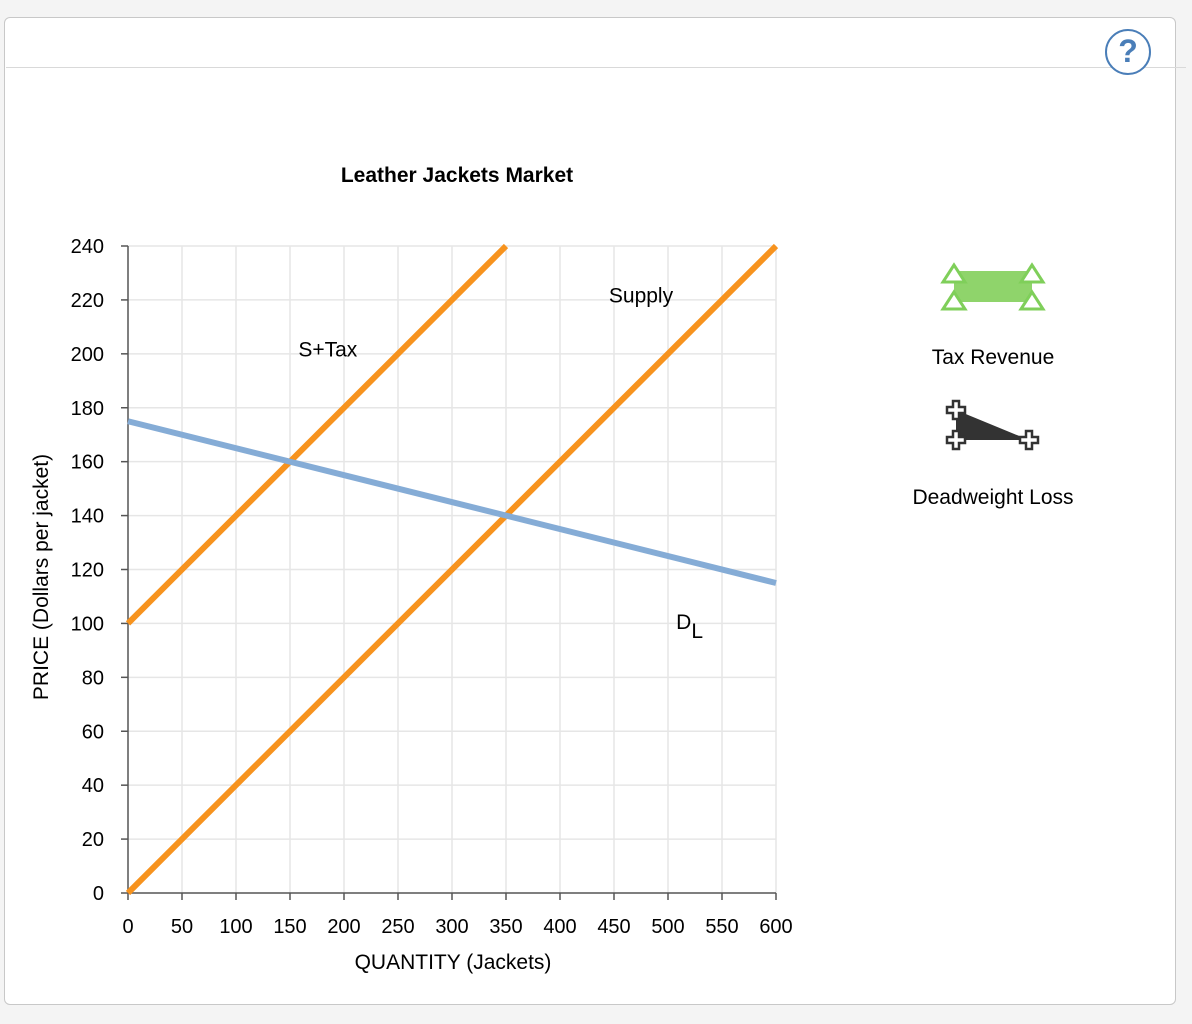  I want to click on series-label: S+Tax, so click(327, 350).